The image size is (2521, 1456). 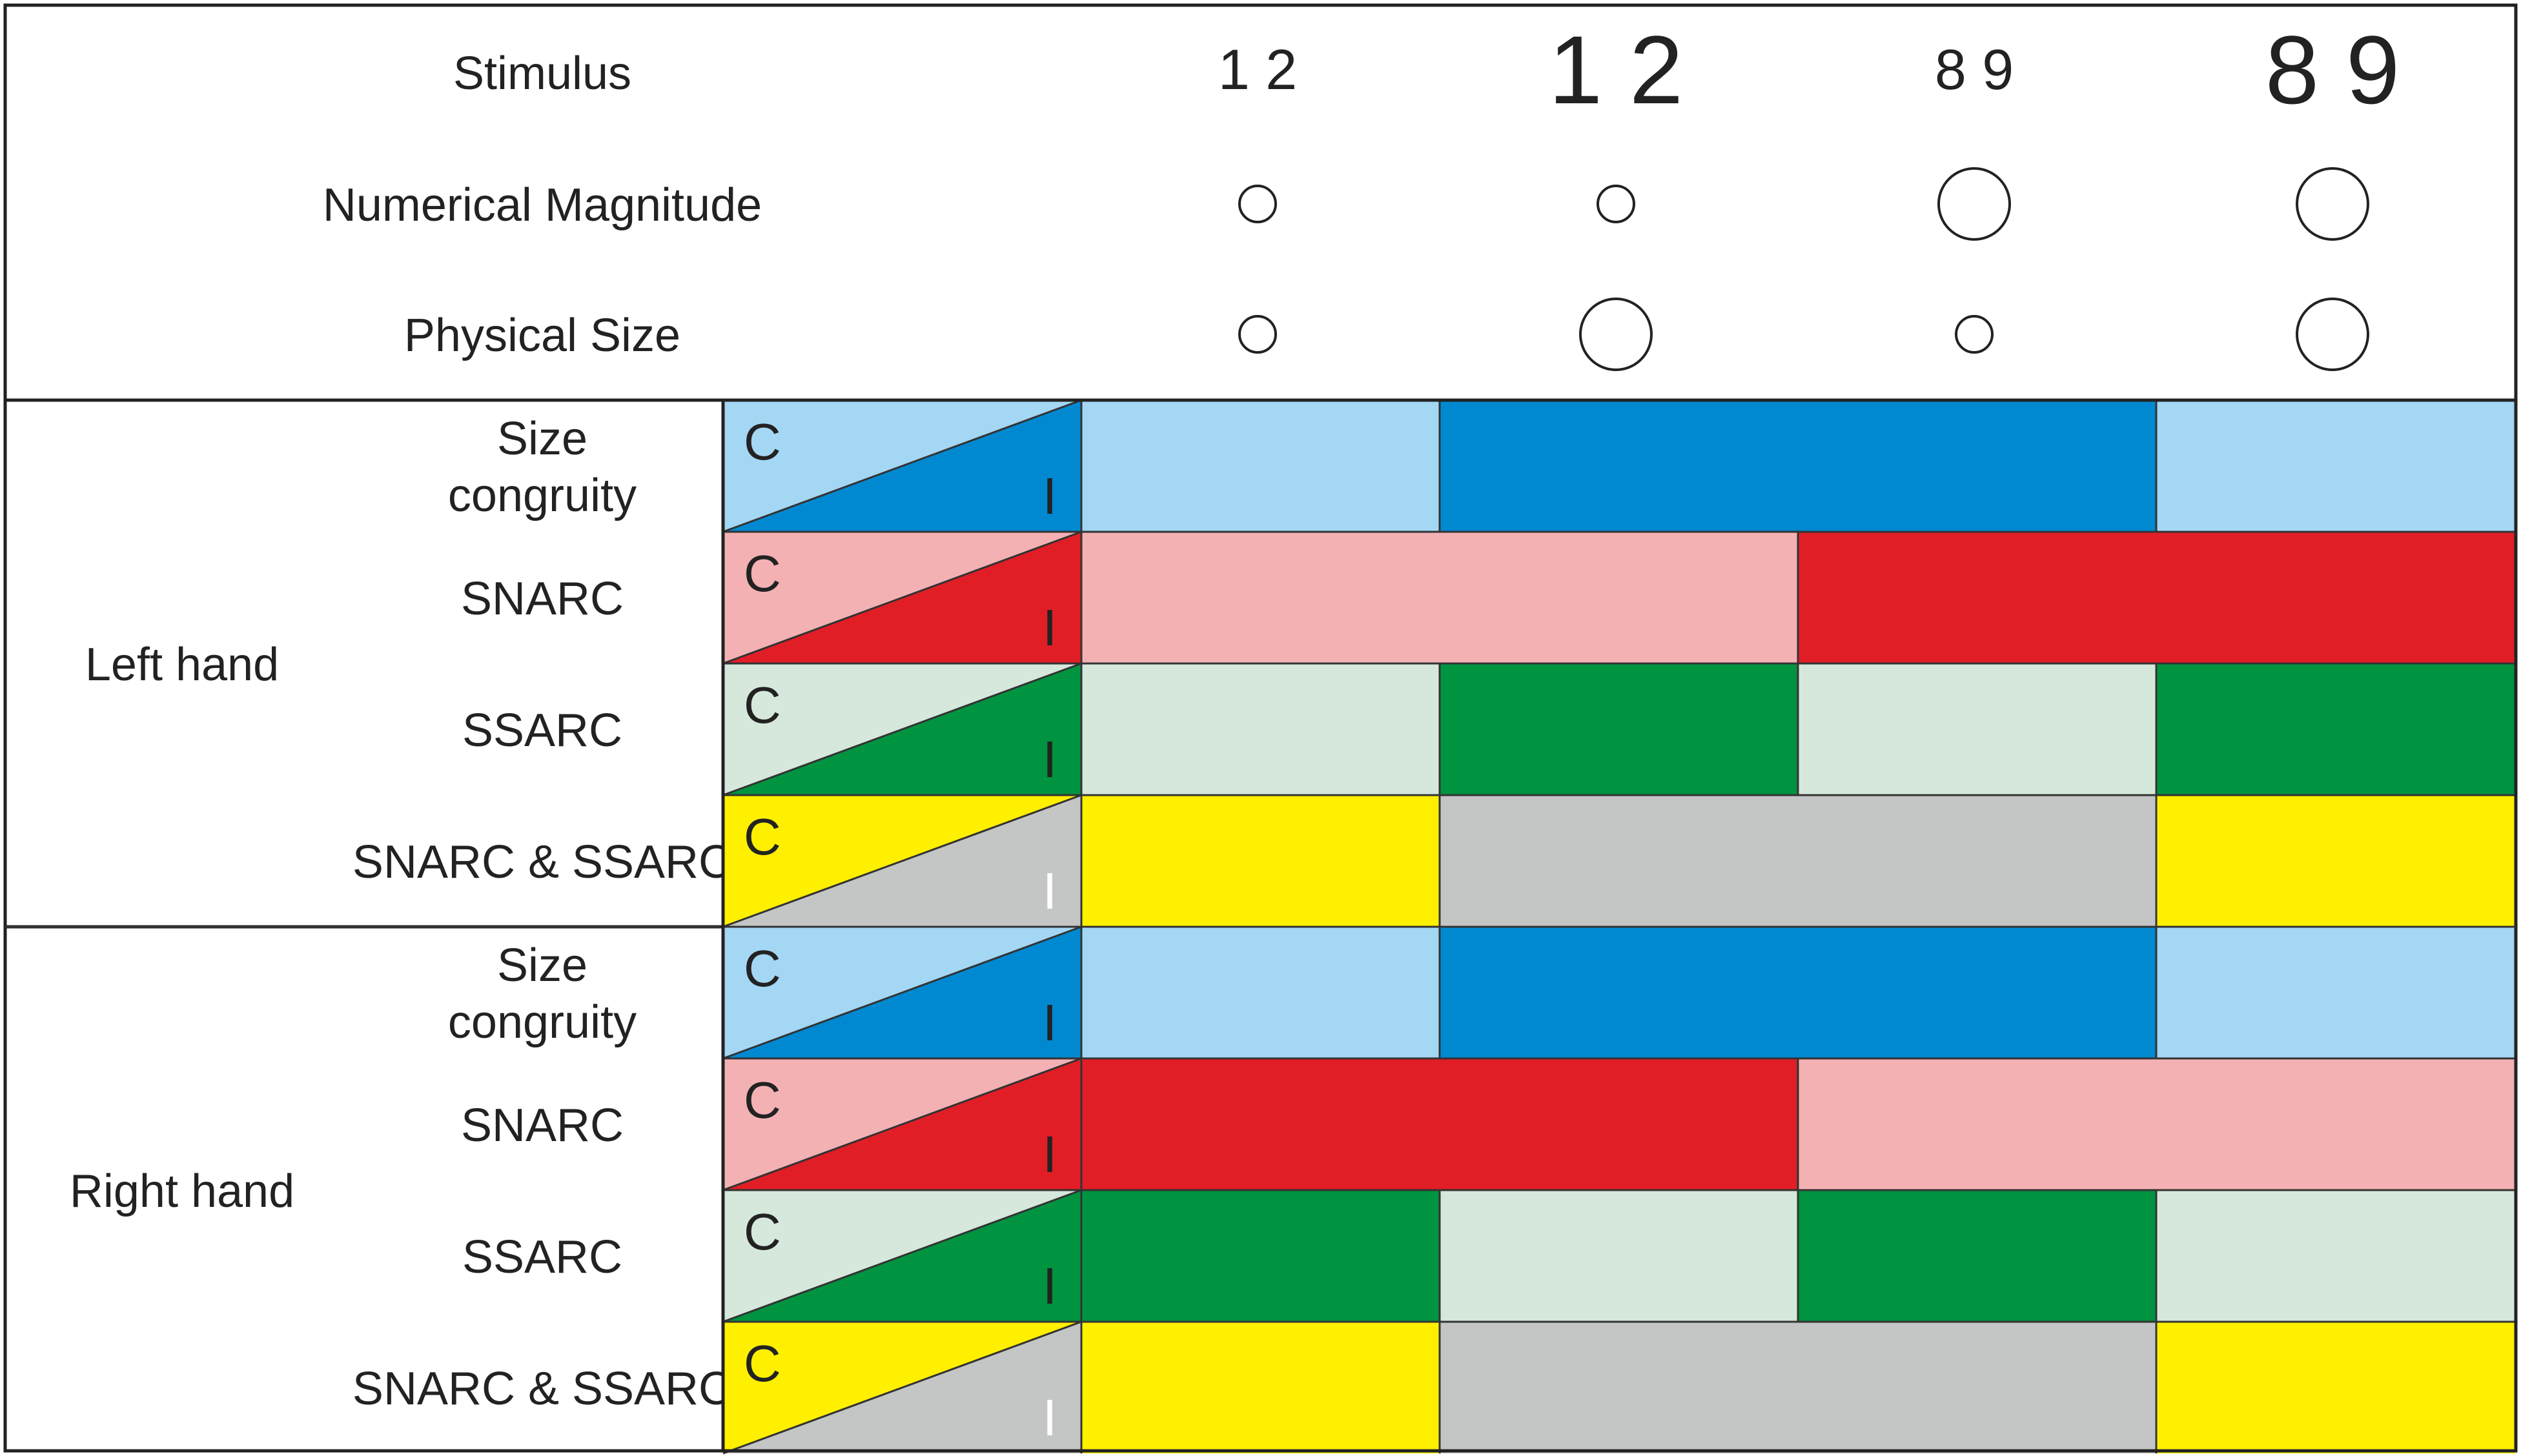 What do you see at coordinates (1616, 70) in the screenshot?
I see `stimulus-1: 1 2` at bounding box center [1616, 70].